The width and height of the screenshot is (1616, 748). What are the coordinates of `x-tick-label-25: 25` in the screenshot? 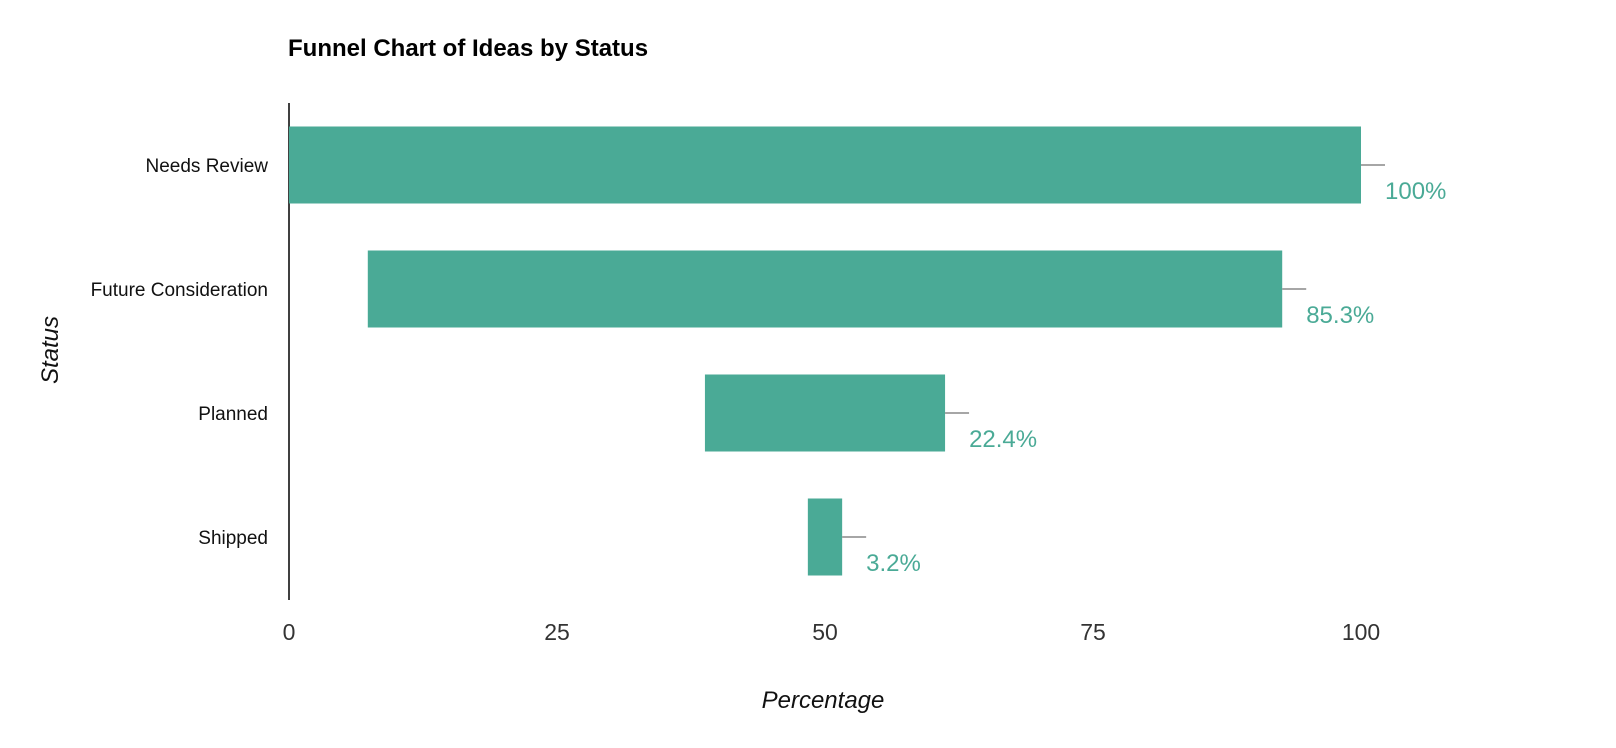 It's located at (557, 632).